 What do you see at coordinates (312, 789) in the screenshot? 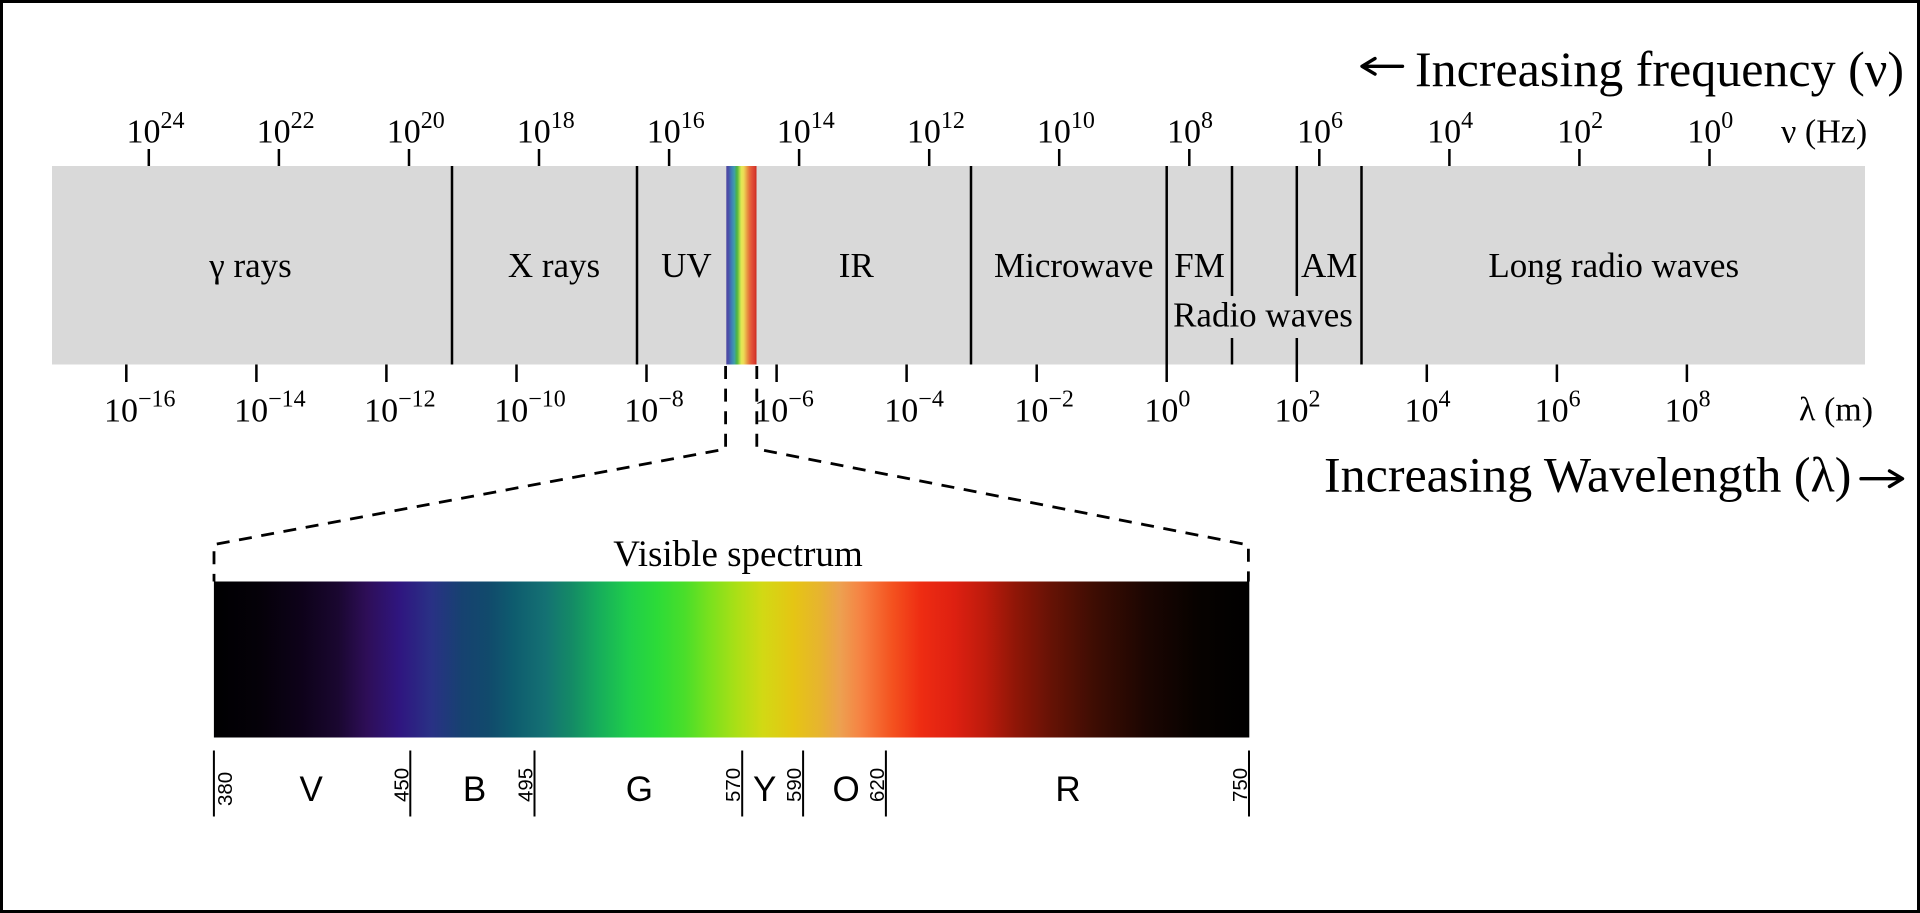
I see `svg-text: V` at bounding box center [312, 789].